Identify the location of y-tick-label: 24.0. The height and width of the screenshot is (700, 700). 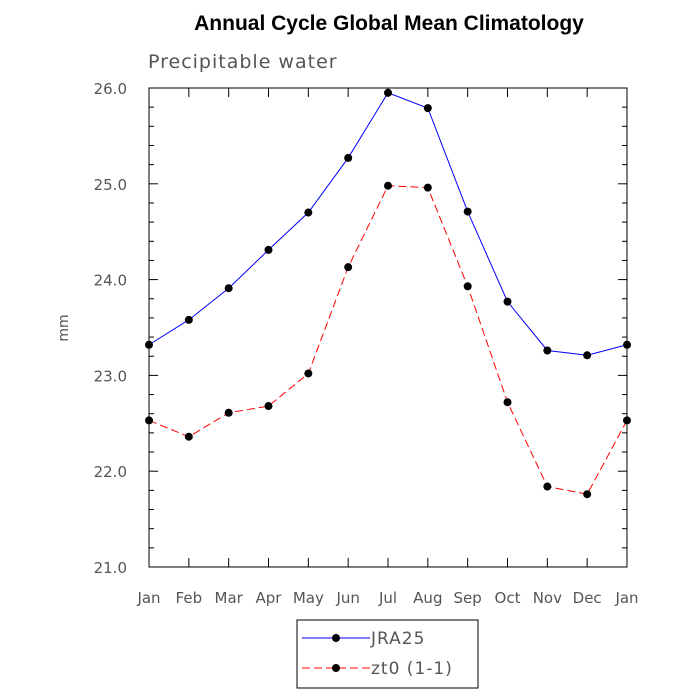
(110, 281).